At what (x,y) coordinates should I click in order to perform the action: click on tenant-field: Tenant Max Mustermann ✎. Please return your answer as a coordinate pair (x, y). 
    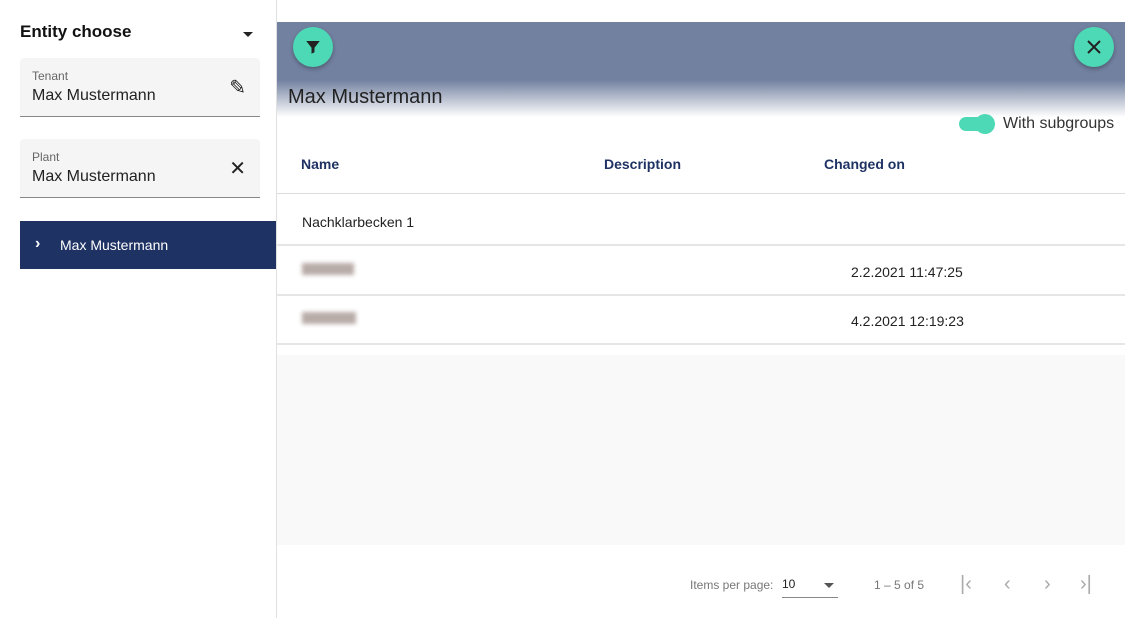
    Looking at the image, I should click on (140, 87).